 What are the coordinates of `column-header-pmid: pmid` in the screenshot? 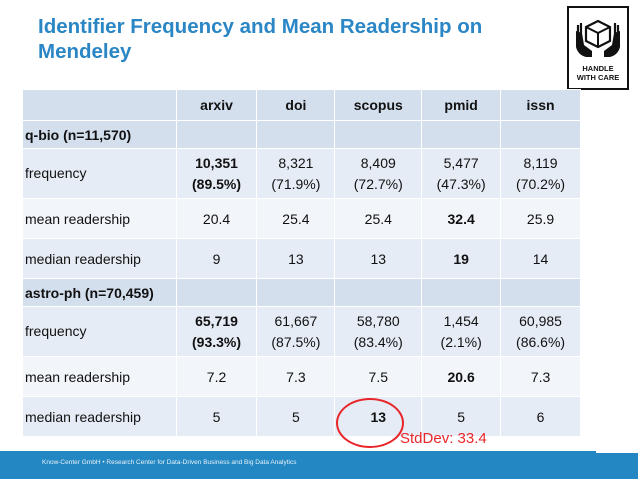 It's located at (461, 105).